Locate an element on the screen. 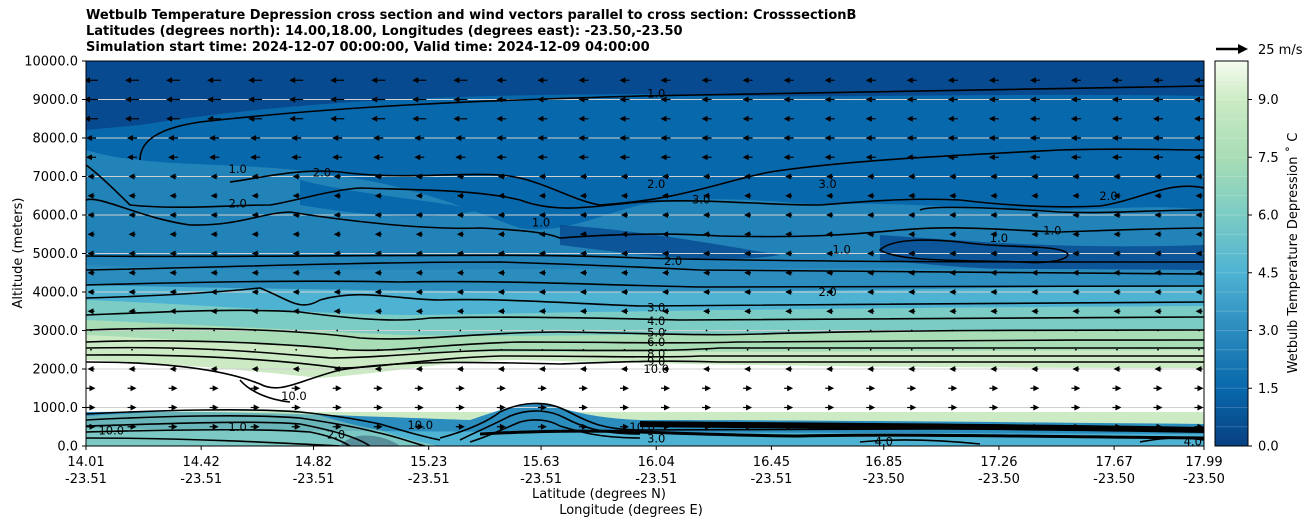 The height and width of the screenshot is (526, 1312). colorbar-tick-label: 6.0 is located at coordinates (1268, 216).